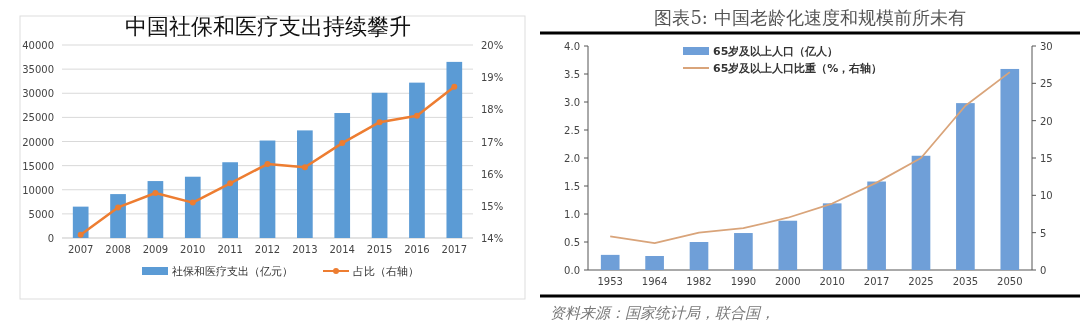 This screenshot has height=332, width=1080. Describe the element at coordinates (492, 238) in the screenshot. I see `y2-tick-label: 14%` at that location.